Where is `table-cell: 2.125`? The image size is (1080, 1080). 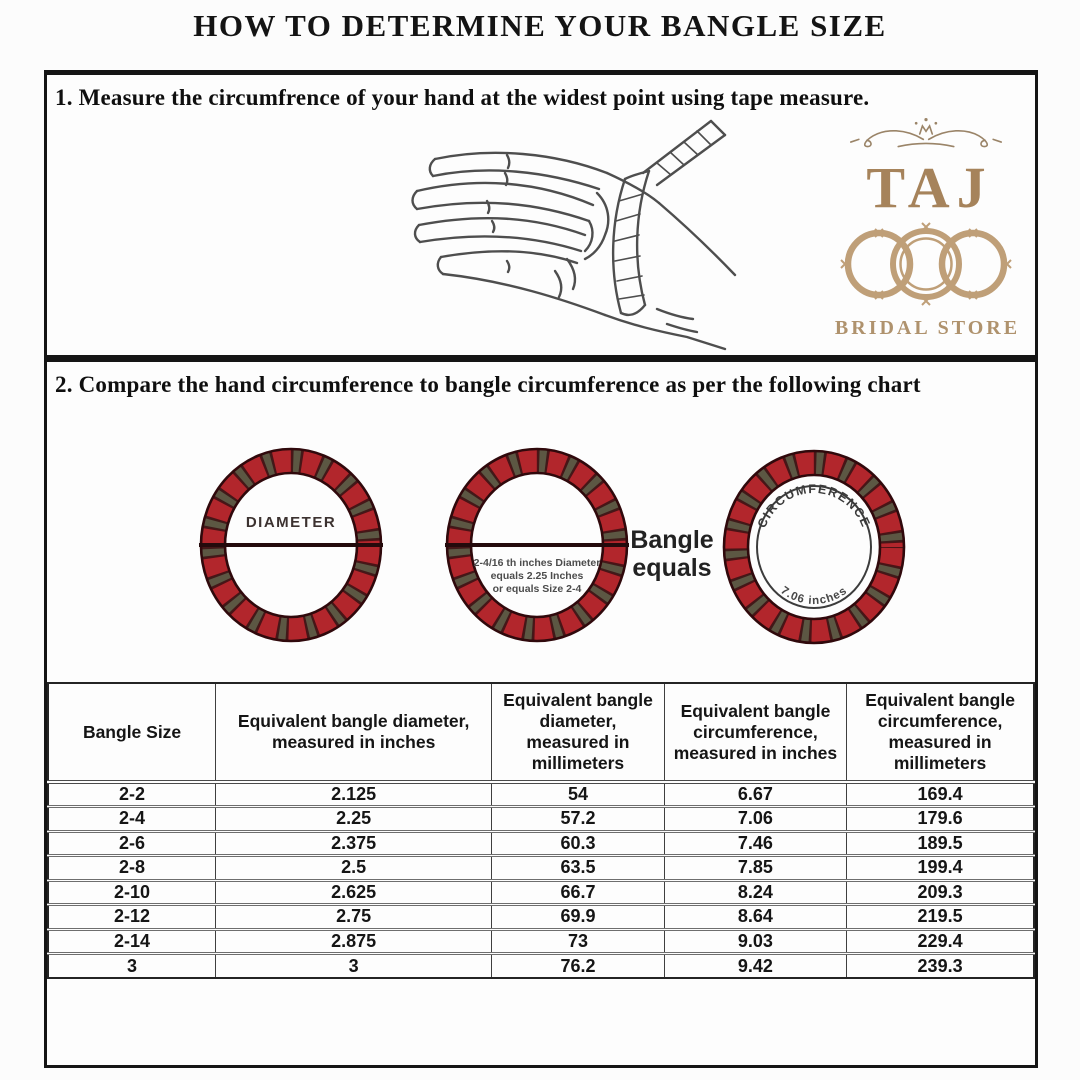 table-cell: 2.125 is located at coordinates (354, 794).